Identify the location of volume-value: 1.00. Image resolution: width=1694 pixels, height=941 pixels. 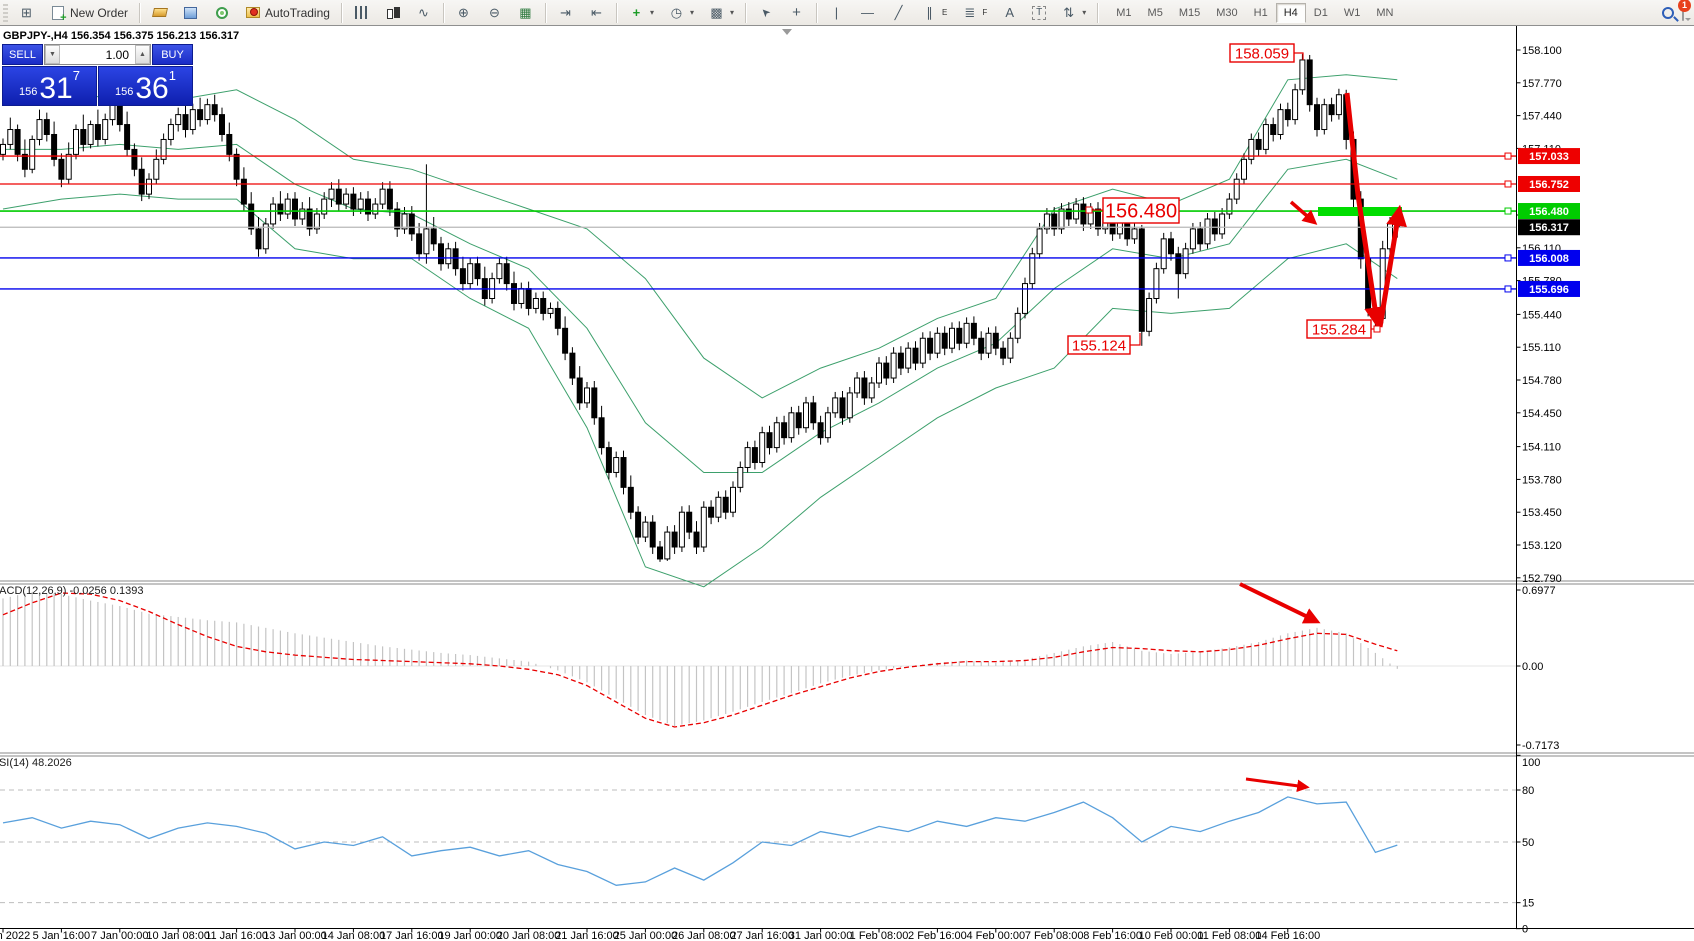
(117, 54).